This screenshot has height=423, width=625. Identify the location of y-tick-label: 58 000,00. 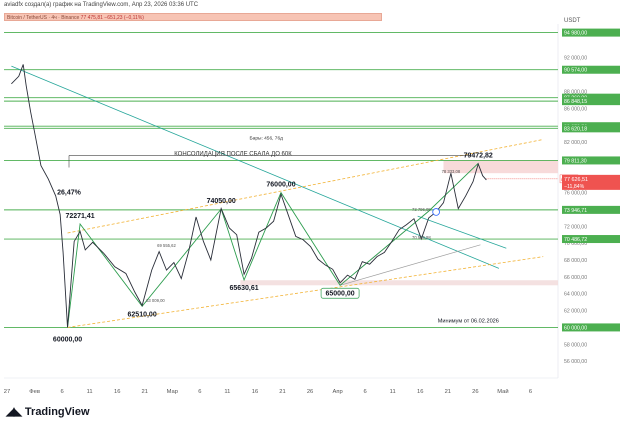
(575, 345).